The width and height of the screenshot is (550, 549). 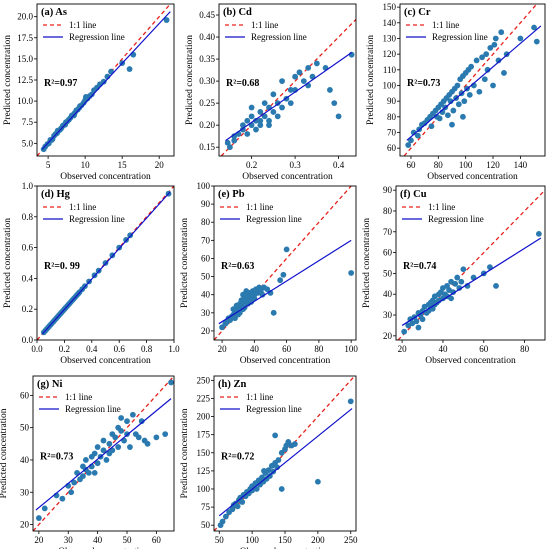 I want to click on x-tick-label: 15, so click(x=123, y=165).